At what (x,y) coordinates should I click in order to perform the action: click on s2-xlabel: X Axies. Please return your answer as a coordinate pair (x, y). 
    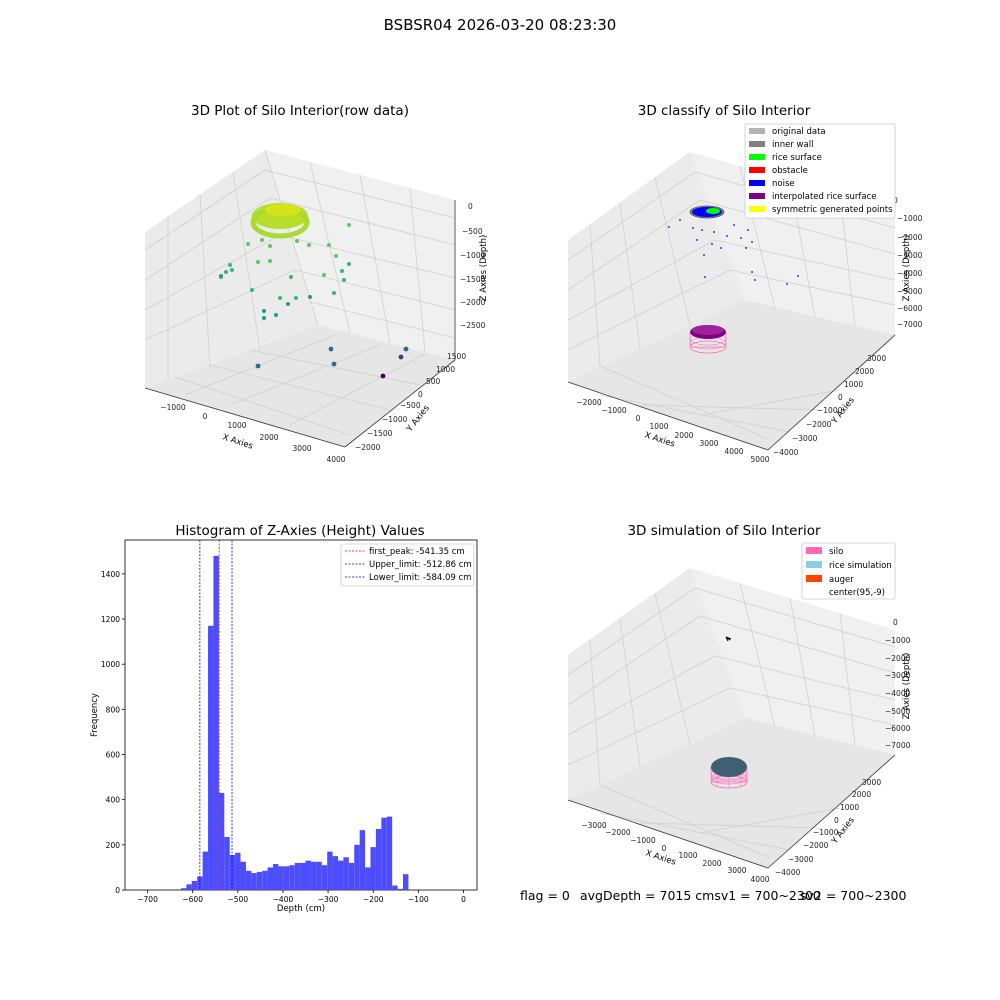
    Looking at the image, I should click on (659, 439).